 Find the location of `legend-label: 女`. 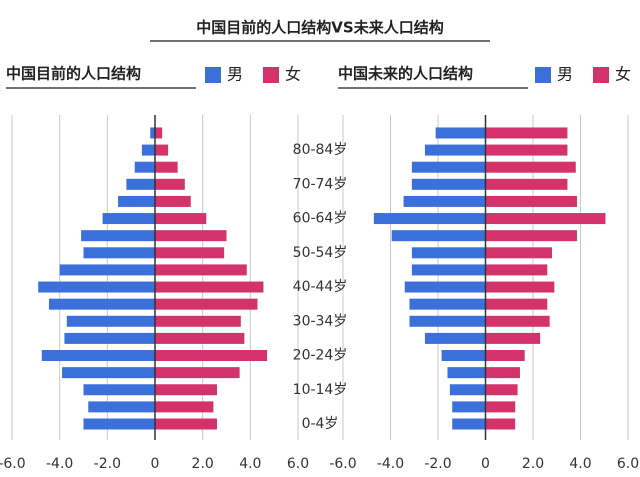

legend-label: 女 is located at coordinates (293, 74).